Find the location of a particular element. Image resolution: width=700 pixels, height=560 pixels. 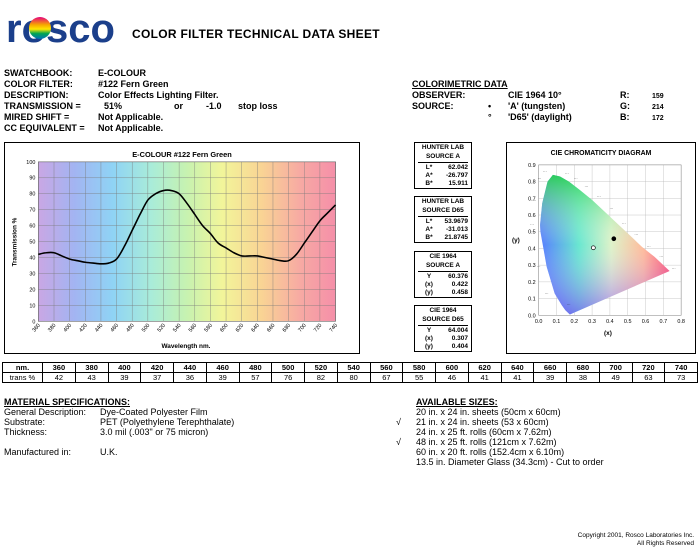

size-item: 24 in. x 25 ft. rolls (60cm x 7.62m) is located at coordinates (546, 432).